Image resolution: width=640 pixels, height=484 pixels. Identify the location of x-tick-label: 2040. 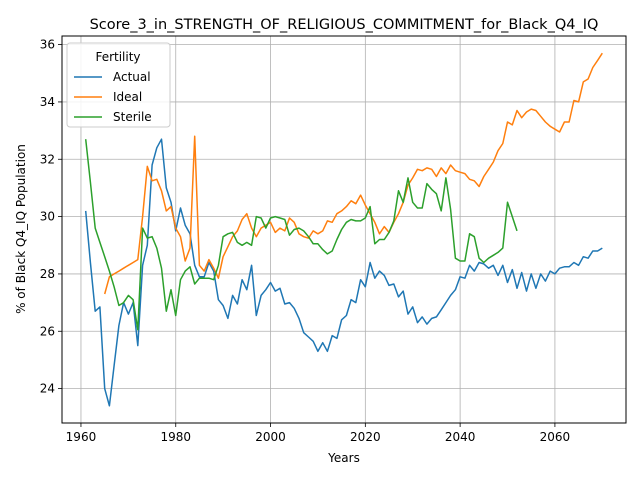
(460, 437).